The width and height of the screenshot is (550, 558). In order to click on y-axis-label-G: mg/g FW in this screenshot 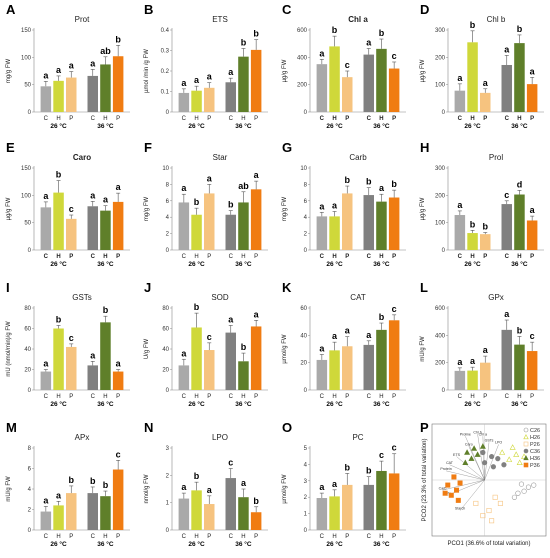, I will do `click(285, 209)`.